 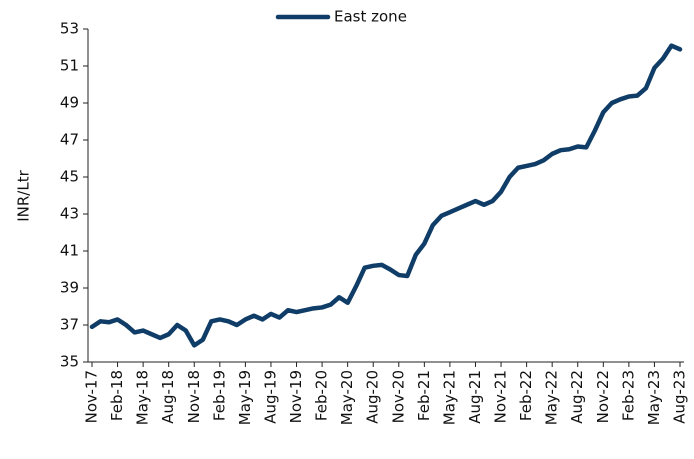 What do you see at coordinates (628, 395) in the screenshot?
I see `x-tick-label: Feb-23` at bounding box center [628, 395].